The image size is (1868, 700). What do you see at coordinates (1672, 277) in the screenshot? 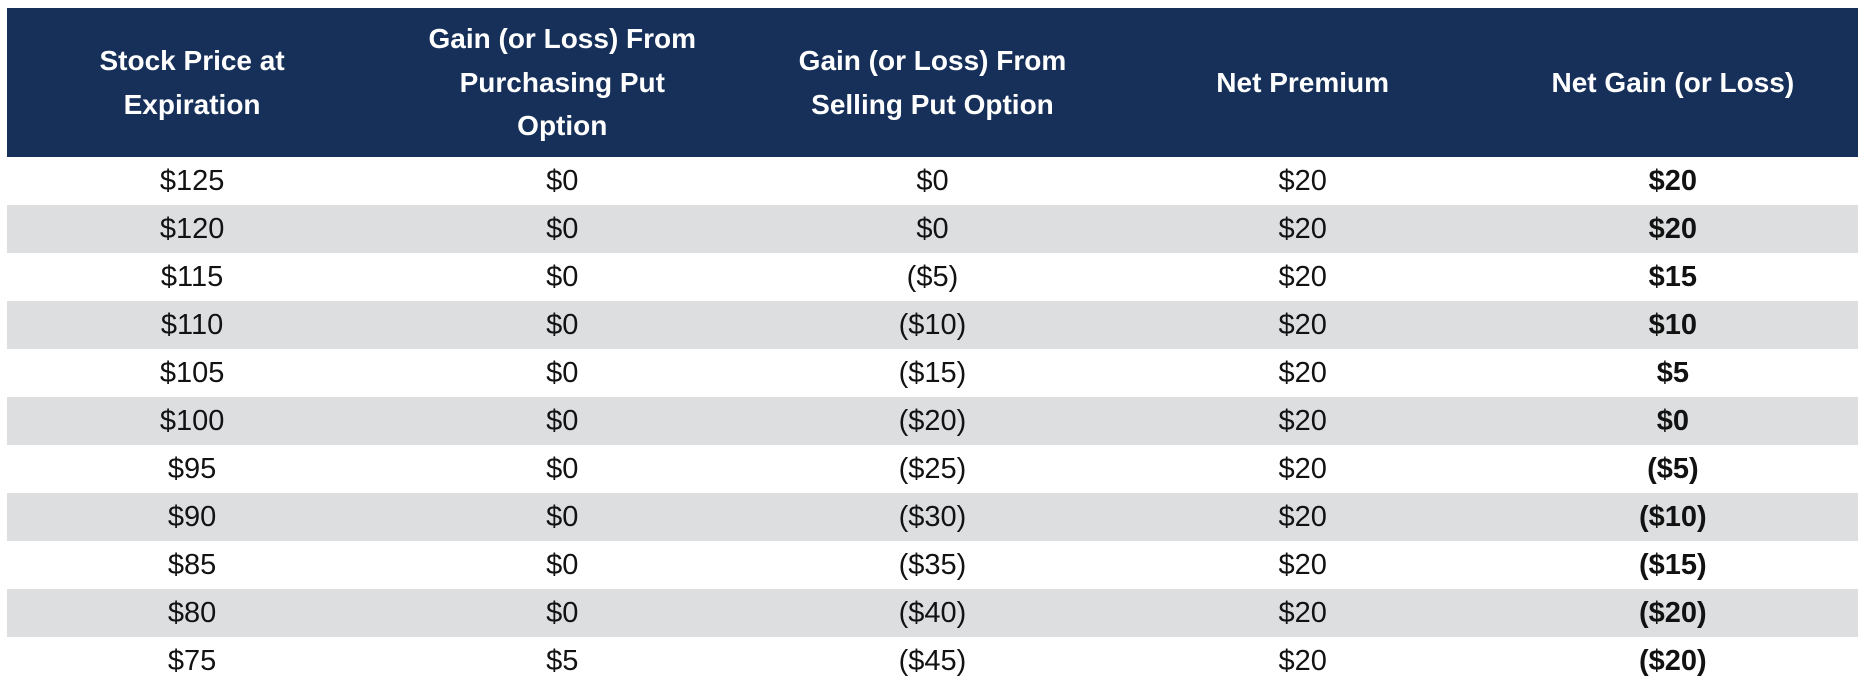
I see `table-cell: $15` at bounding box center [1672, 277].